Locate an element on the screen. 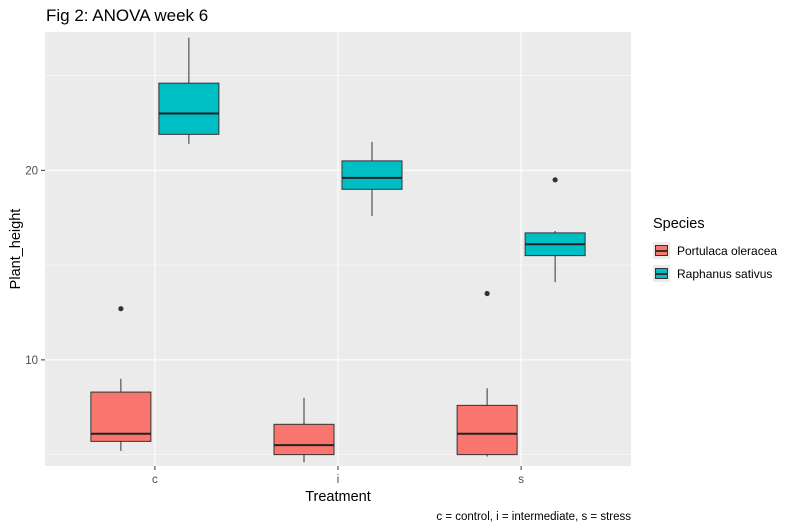 The width and height of the screenshot is (801, 531). y-tick-label: 10 is located at coordinates (31, 361).